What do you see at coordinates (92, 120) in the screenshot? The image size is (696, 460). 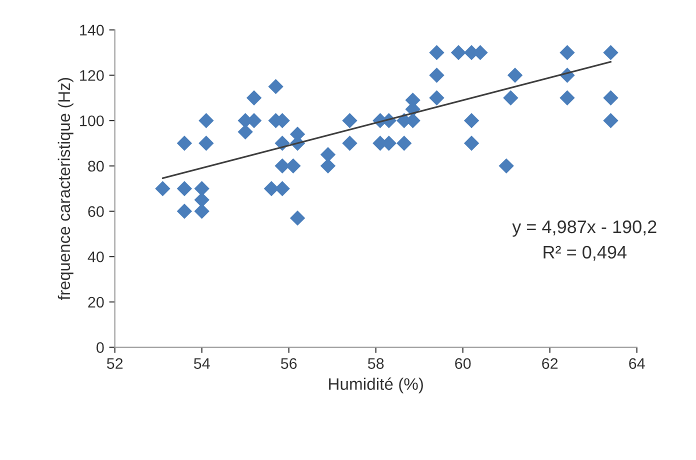 I see `y-tick-label: 100` at bounding box center [92, 120].